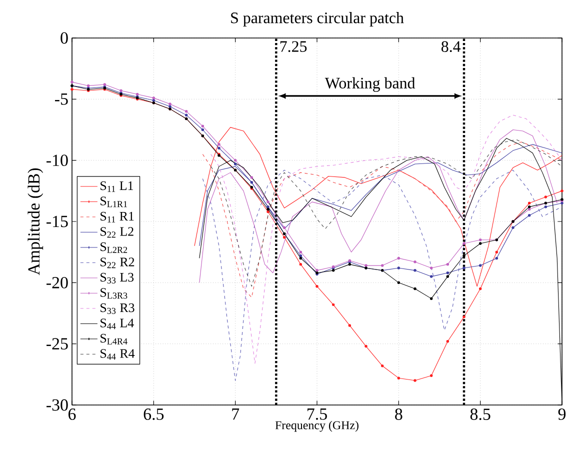 The height and width of the screenshot is (452, 578). What do you see at coordinates (236, 414) in the screenshot?
I see `x-tick-label: 7` at bounding box center [236, 414].